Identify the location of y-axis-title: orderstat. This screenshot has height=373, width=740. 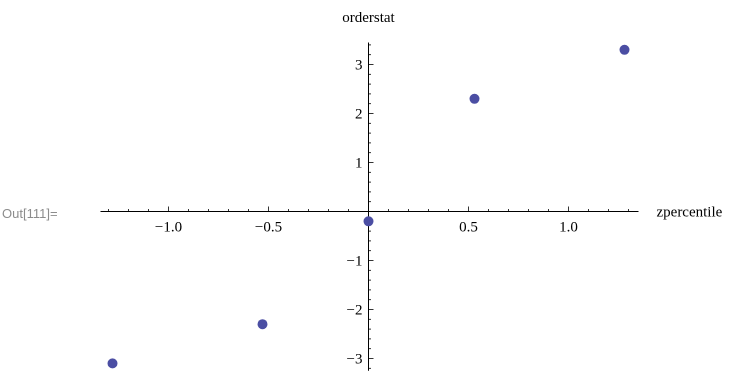
(368, 18).